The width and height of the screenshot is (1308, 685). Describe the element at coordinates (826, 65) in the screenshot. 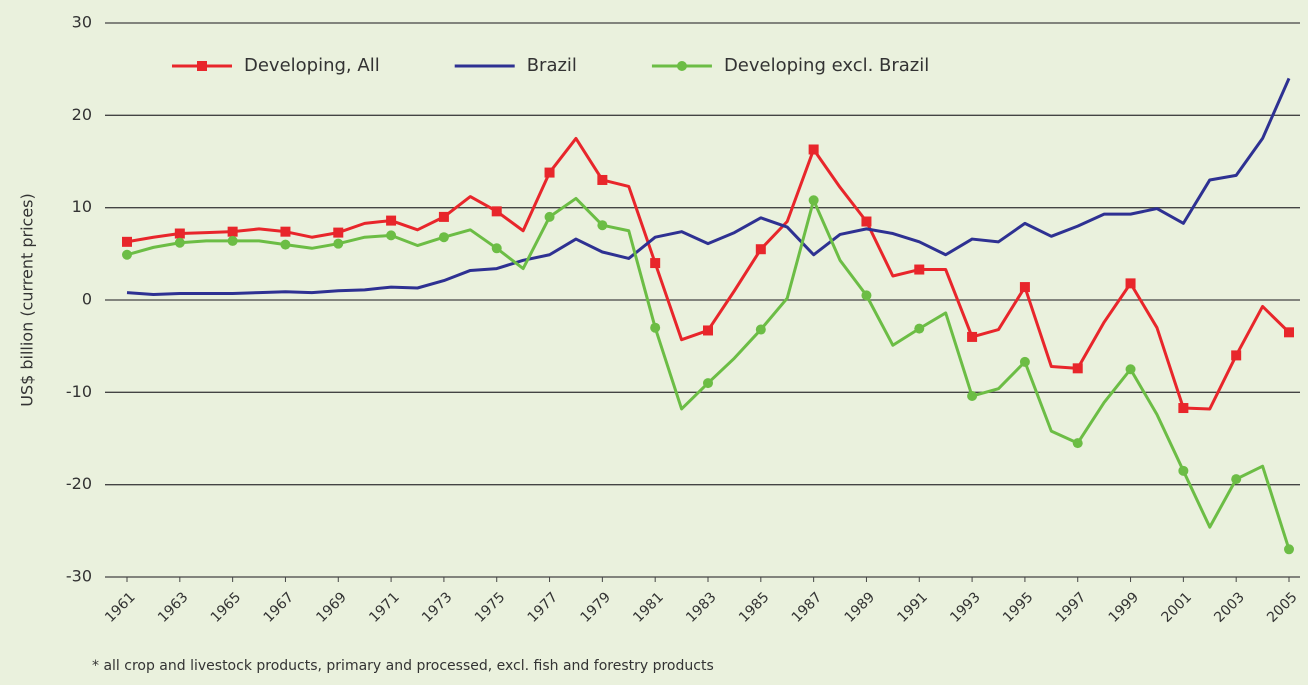

I see `legend-label: Developing excl. Brazil` at that location.